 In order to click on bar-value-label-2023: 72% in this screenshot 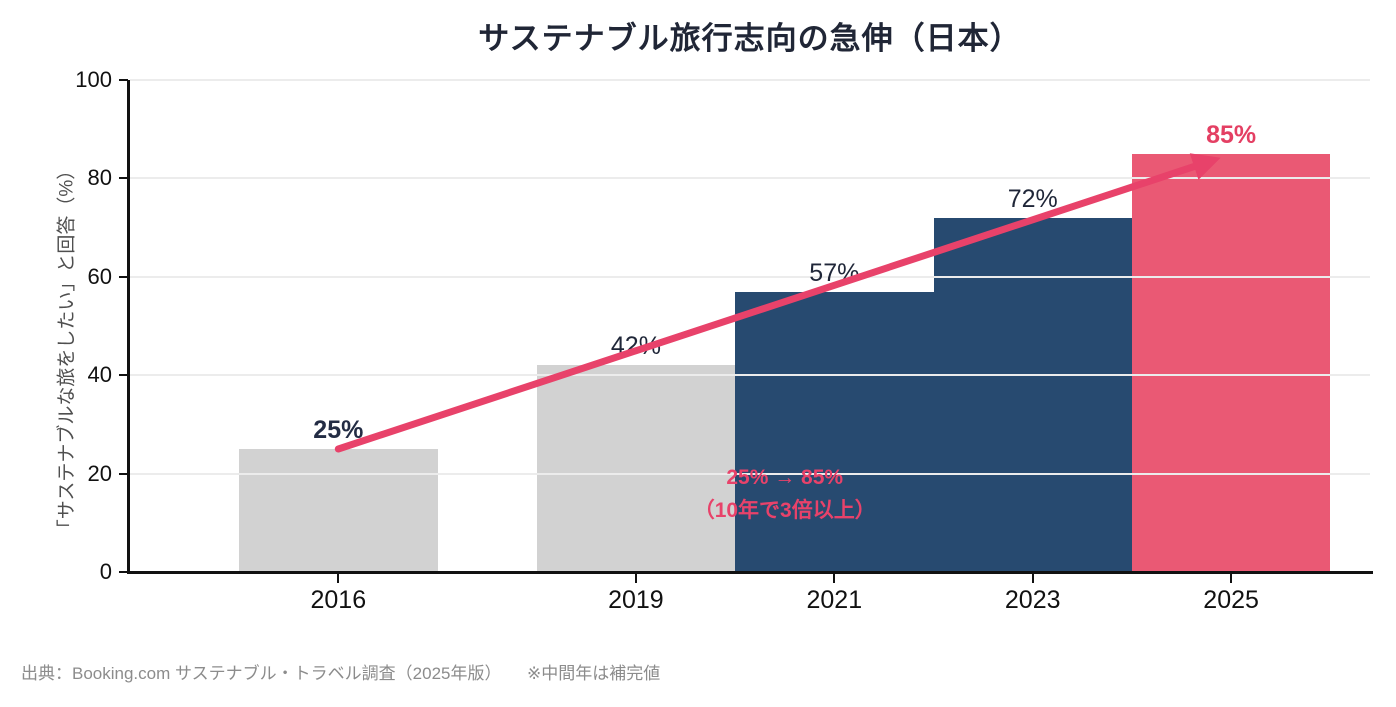, I will do `click(1032, 198)`.